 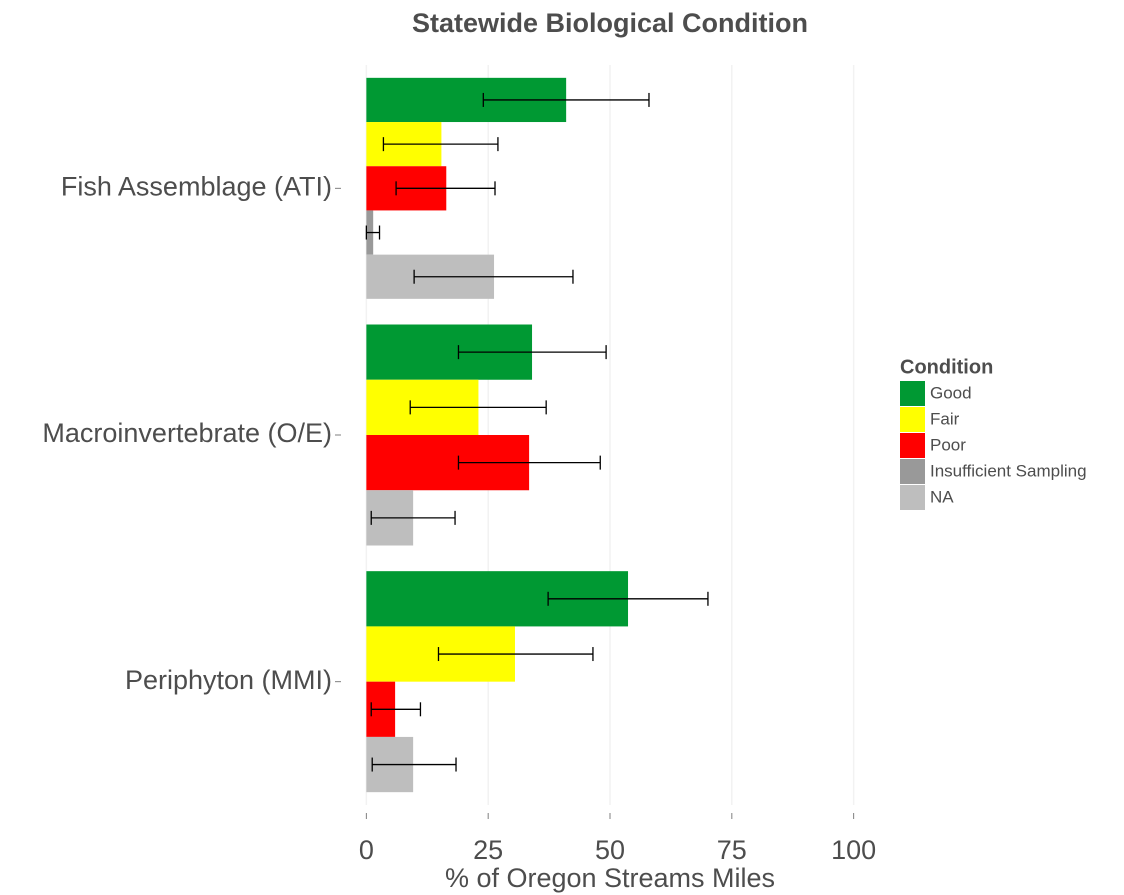 What do you see at coordinates (946, 367) in the screenshot?
I see `legend-title: Condition` at bounding box center [946, 367].